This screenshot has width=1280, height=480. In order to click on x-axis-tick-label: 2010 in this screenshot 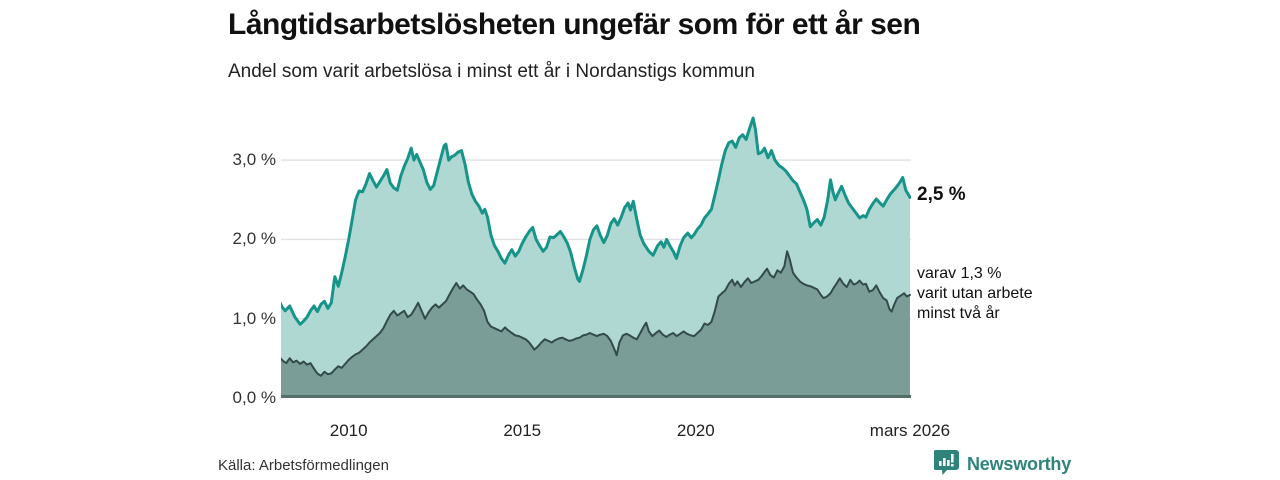, I will do `click(348, 430)`.